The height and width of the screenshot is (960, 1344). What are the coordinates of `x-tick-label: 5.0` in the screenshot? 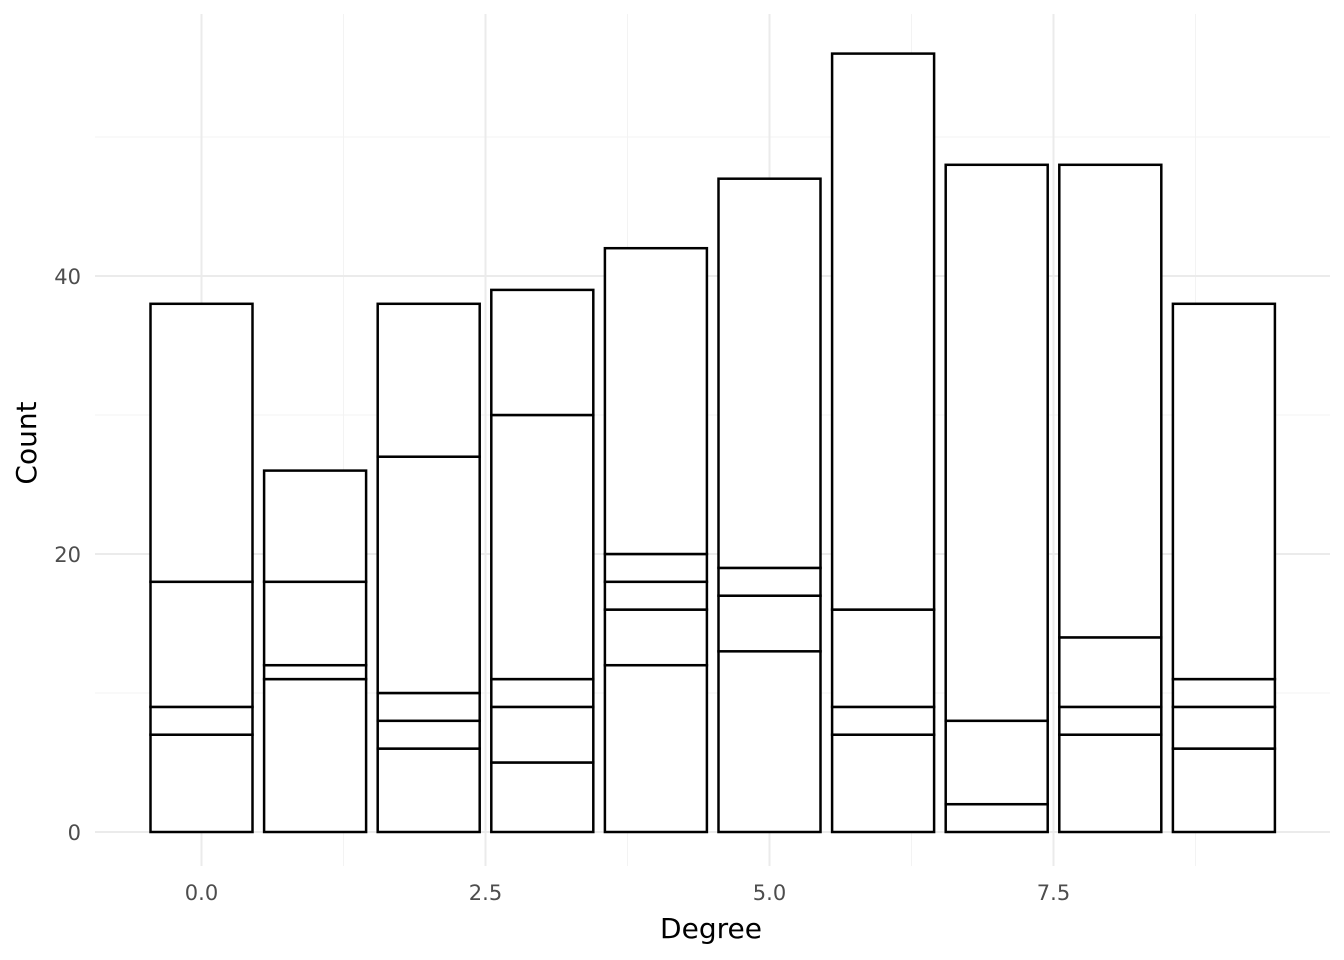 It's located at (769, 893).